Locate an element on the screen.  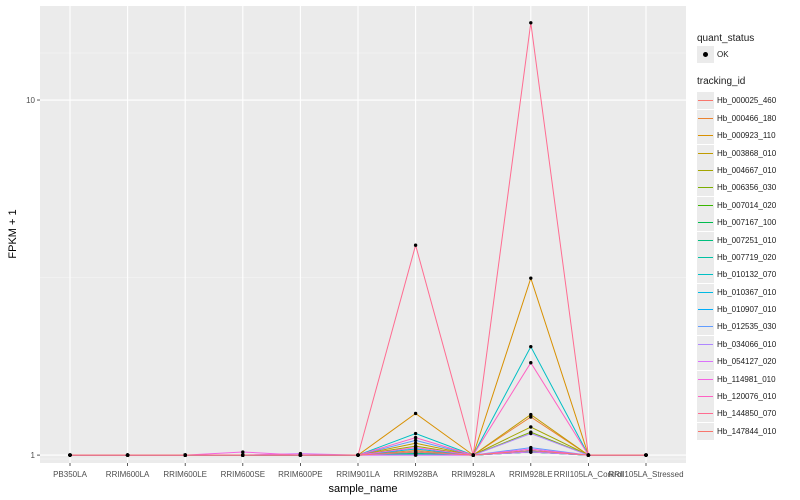
legend-quant-label: OK is located at coordinates (723, 54).